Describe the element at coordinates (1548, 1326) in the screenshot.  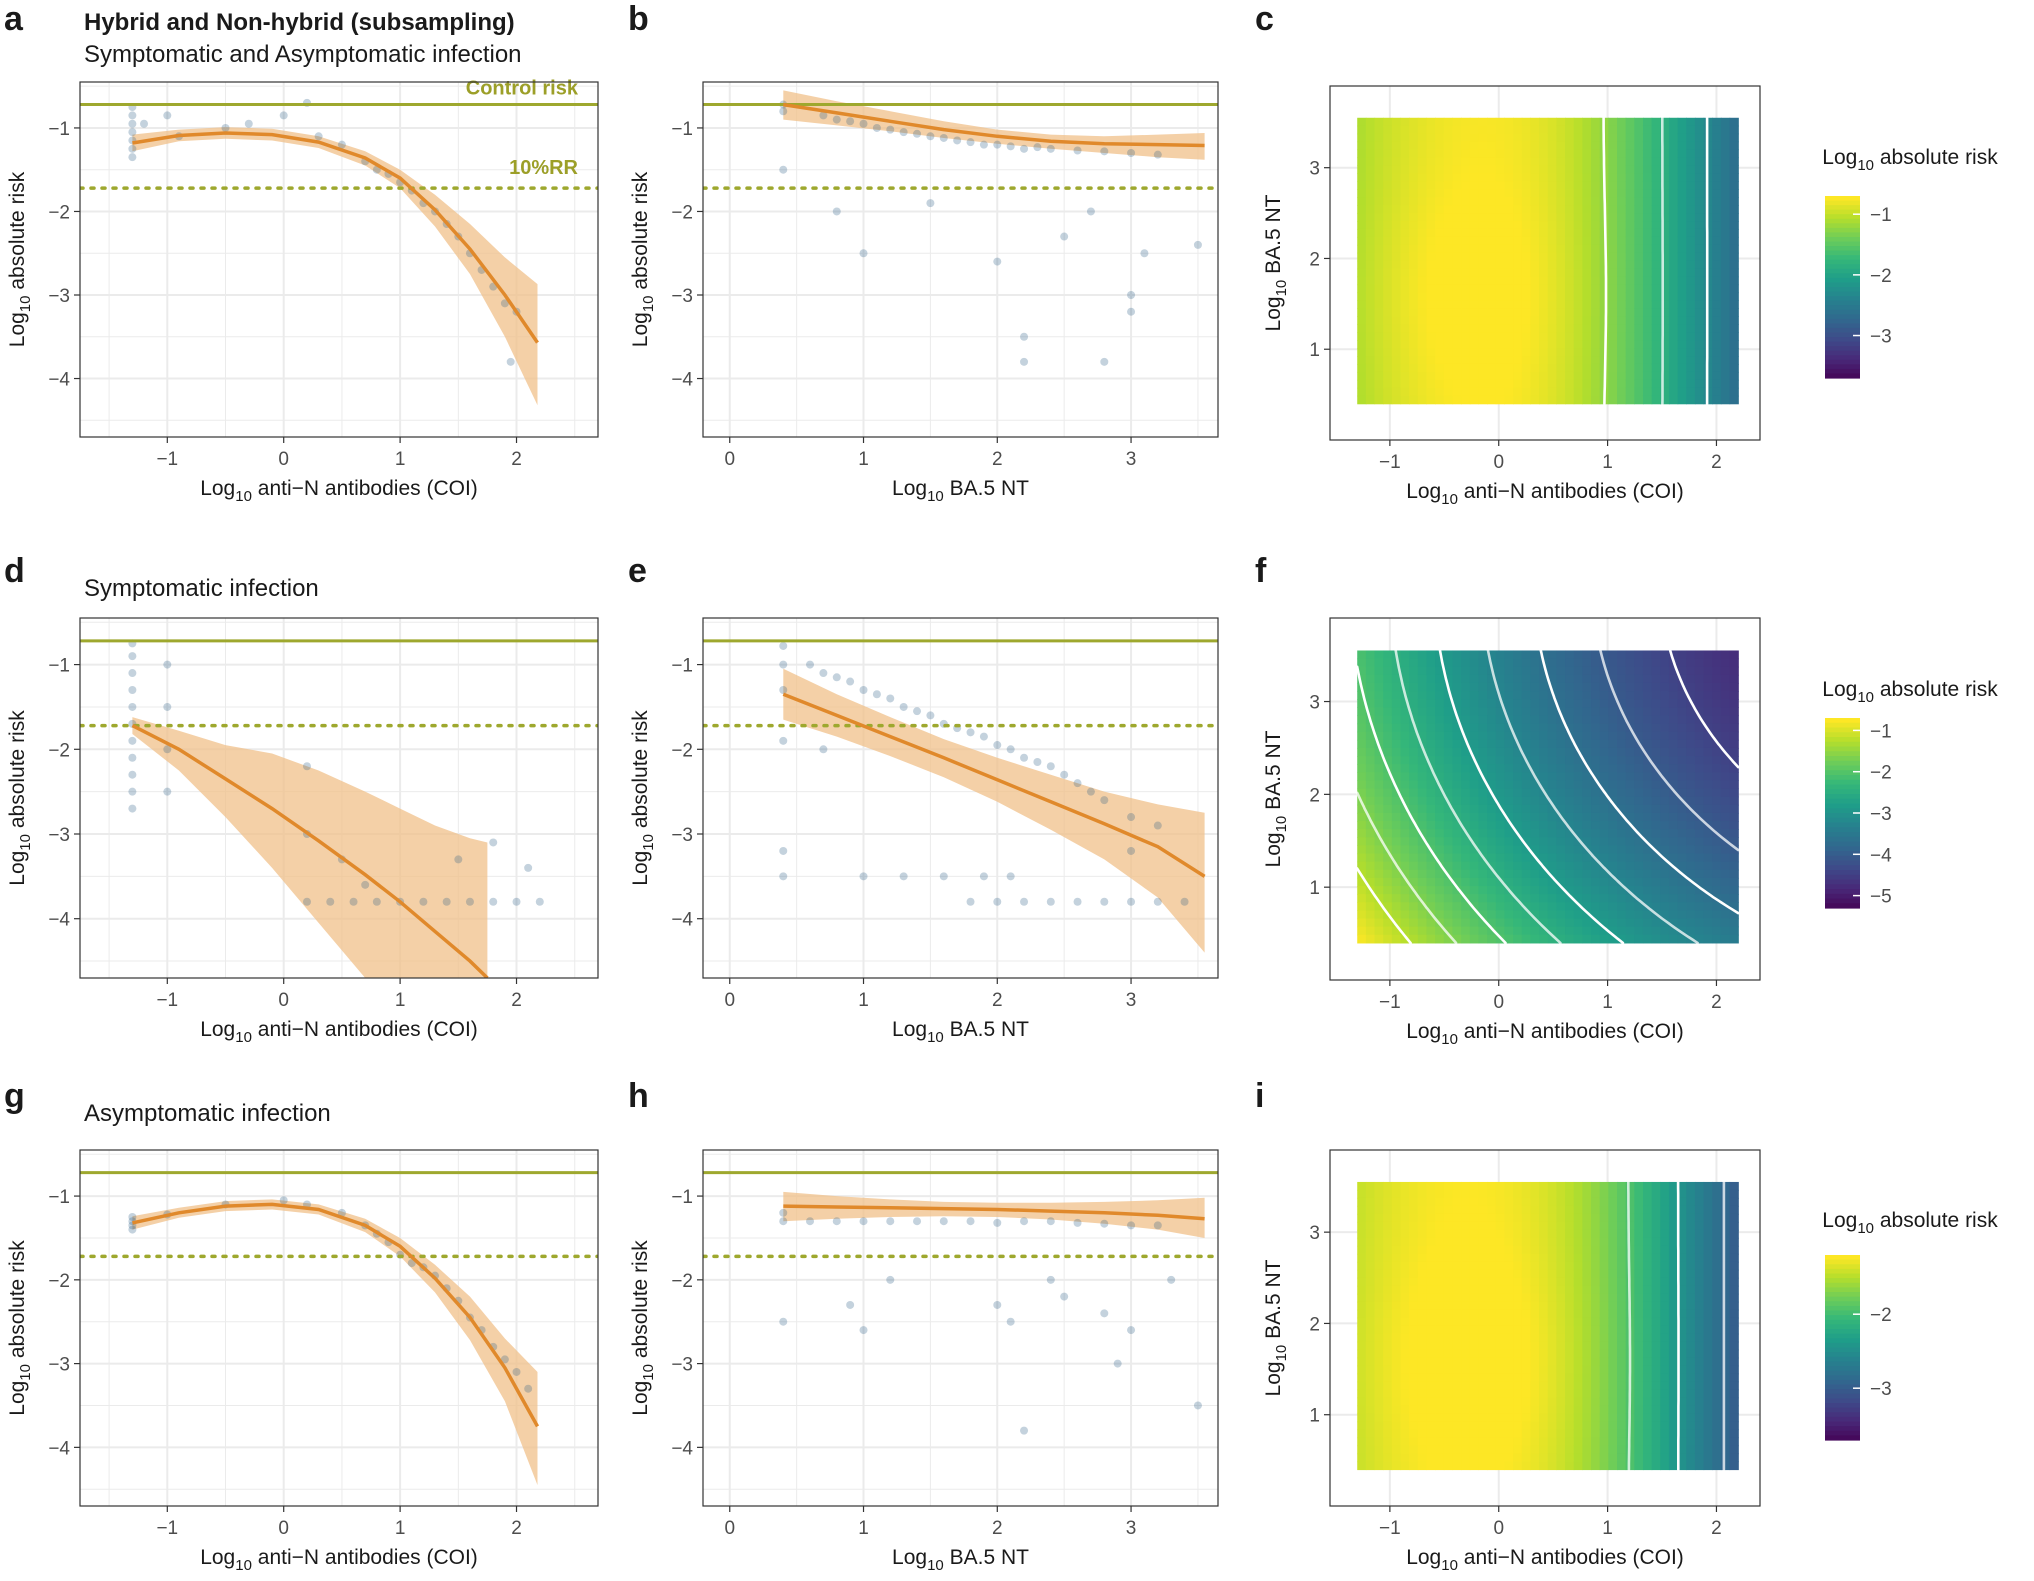
I see `heatmap-cells` at that location.